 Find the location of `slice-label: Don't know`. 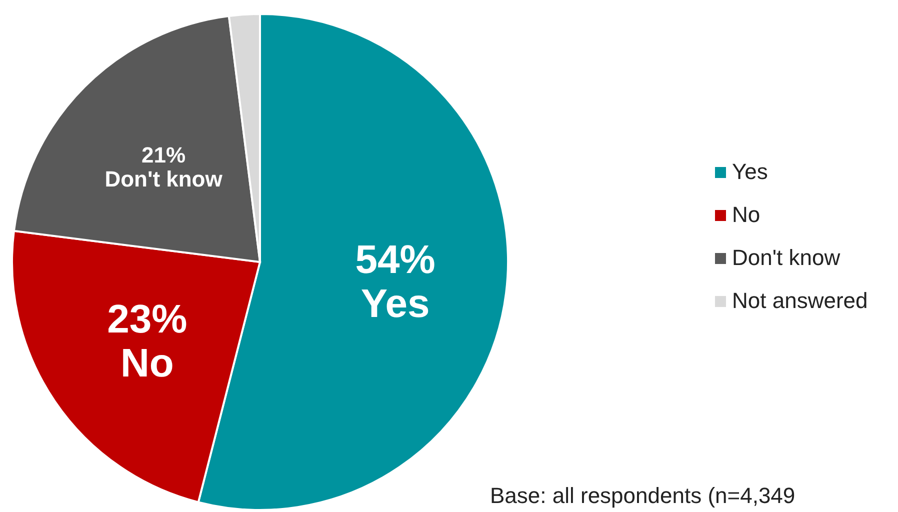

slice-label: Don't know is located at coordinates (164, 179).